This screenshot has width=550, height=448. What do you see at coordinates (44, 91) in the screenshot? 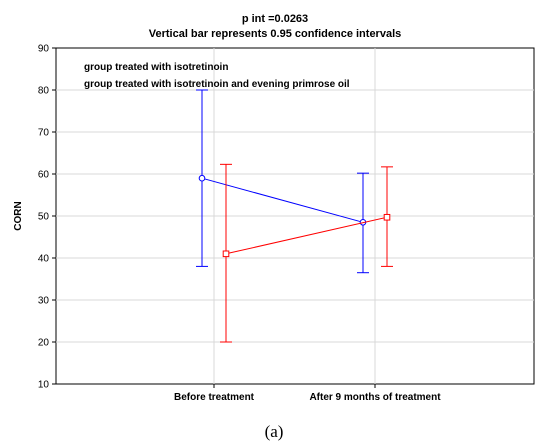
I see `y-tick-label: 80` at bounding box center [44, 91].